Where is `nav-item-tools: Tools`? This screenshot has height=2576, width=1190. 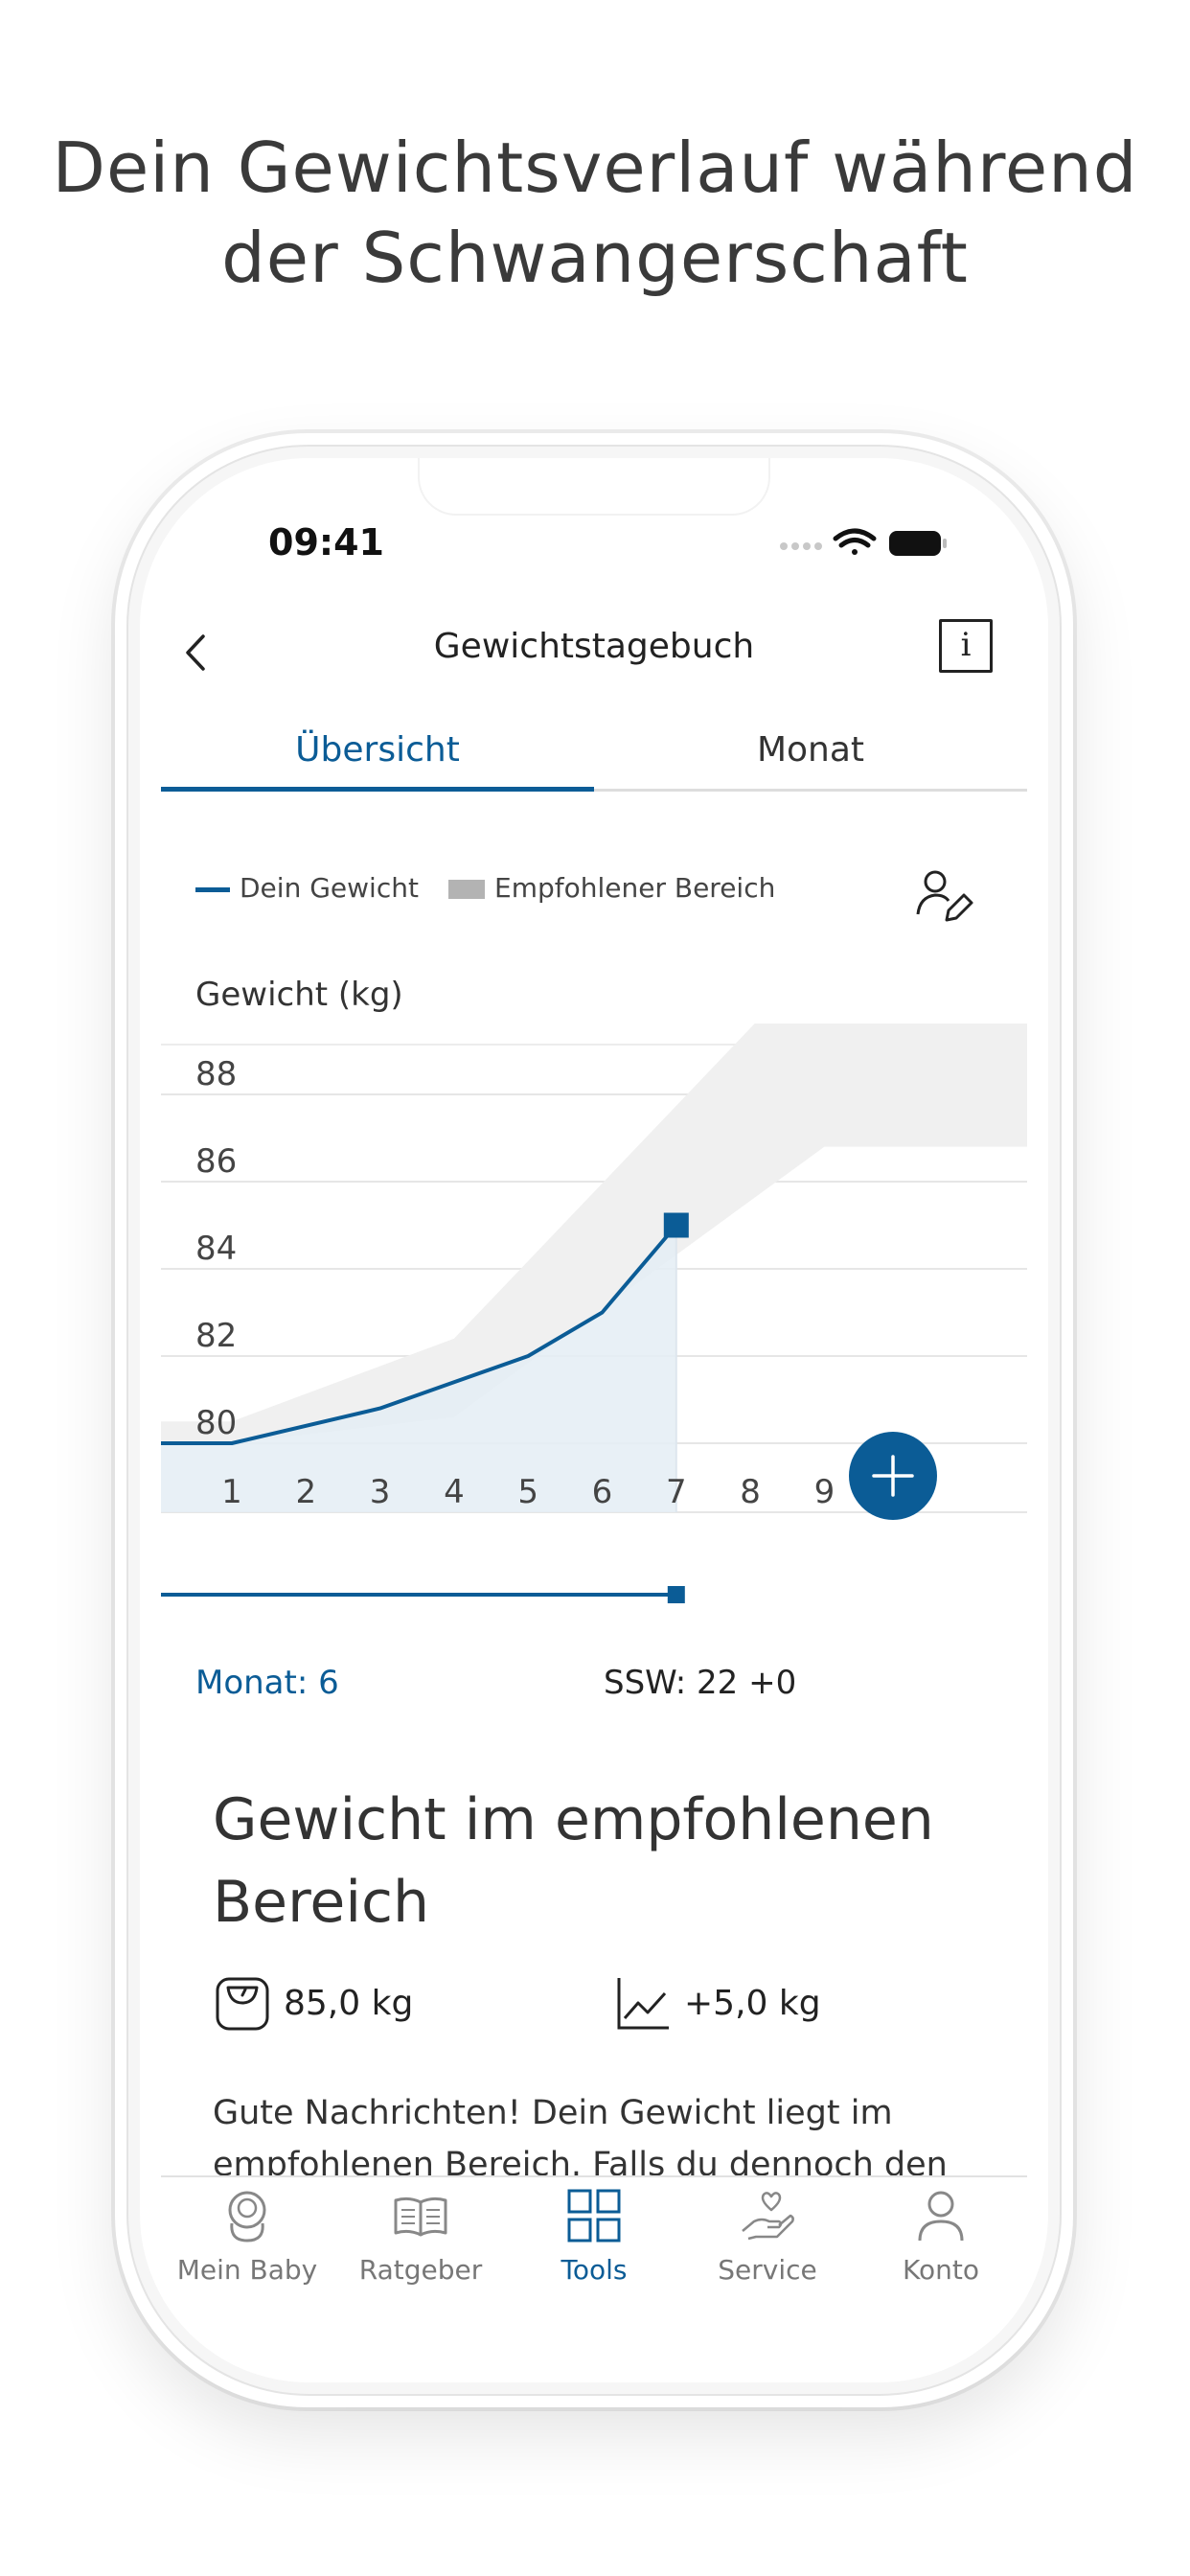 nav-item-tools: Tools is located at coordinates (594, 2239).